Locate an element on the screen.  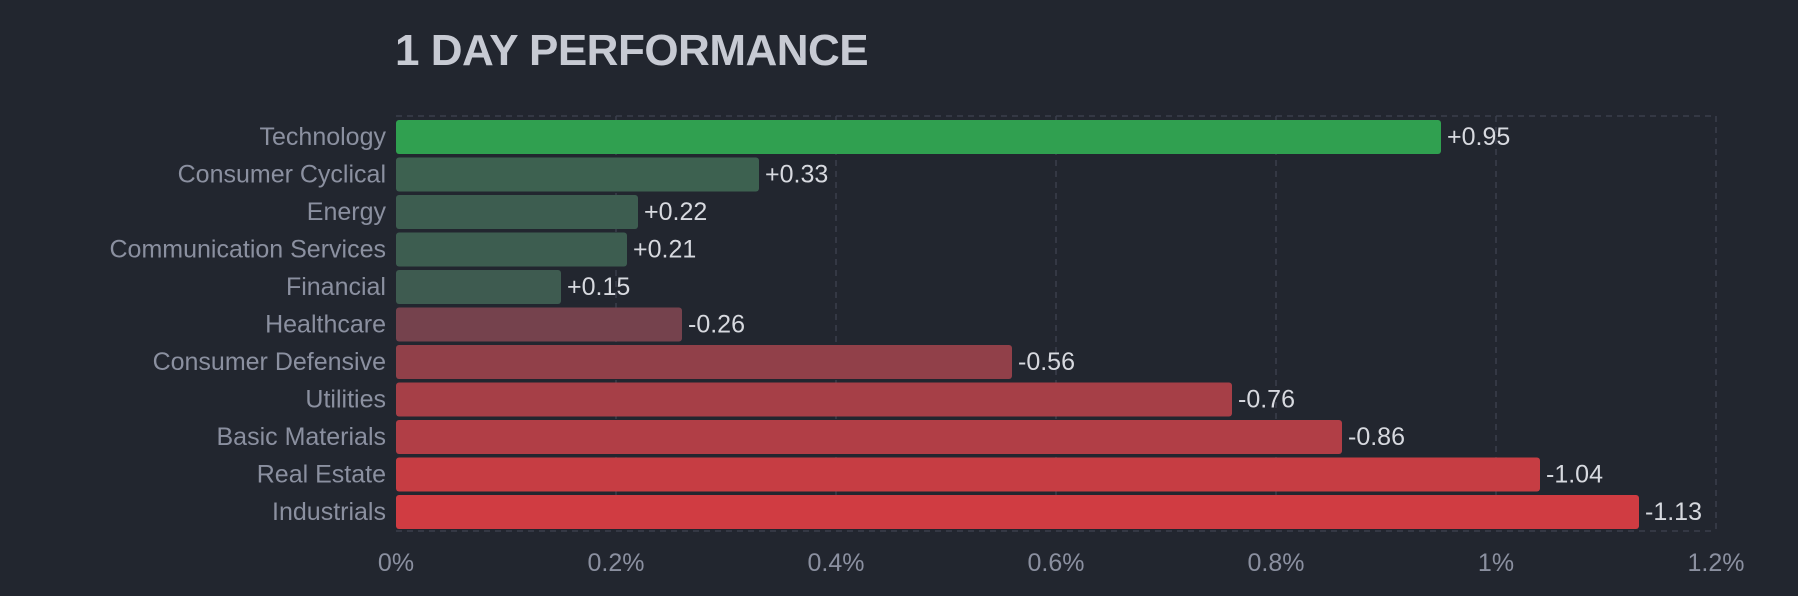
category-label-industrials: Industrials is located at coordinates (329, 512).